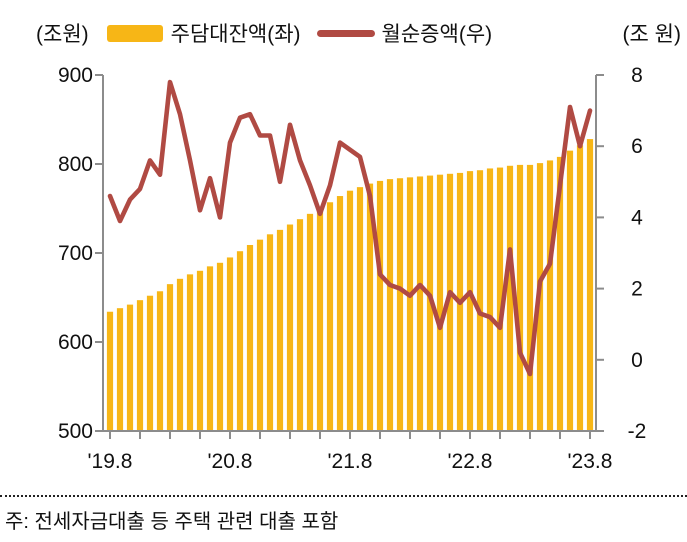  I want to click on footnote-text: 주: 전세자금대출 등 주택 관련 대출 포함, so click(172, 522).